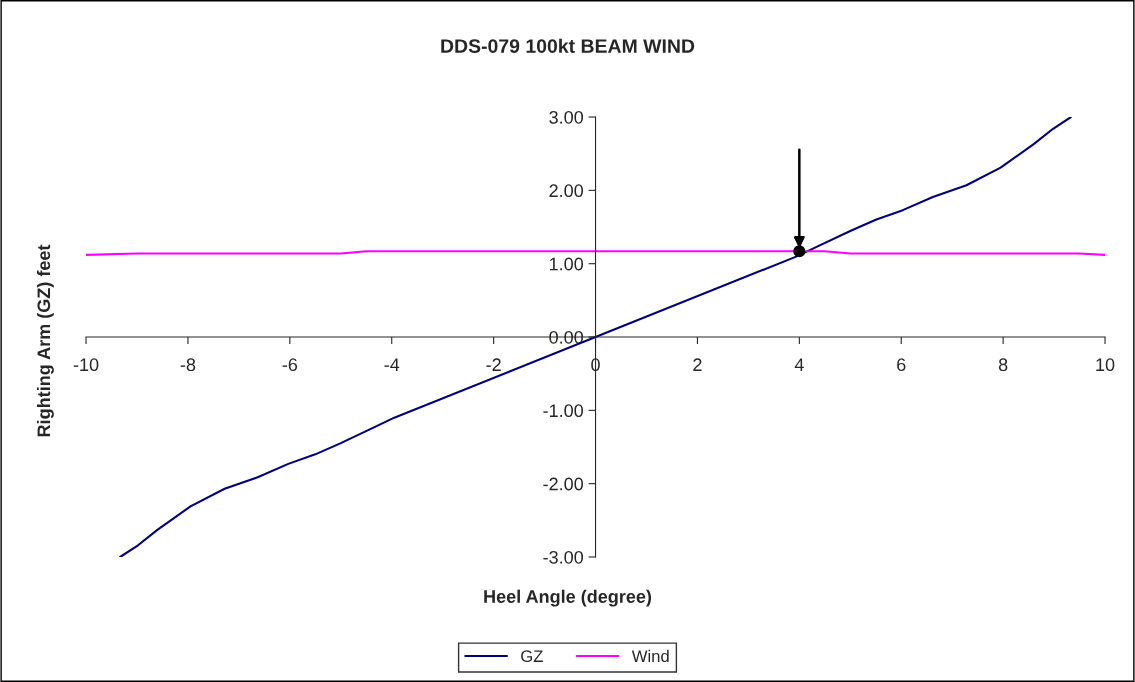  What do you see at coordinates (563, 411) in the screenshot?
I see `y-tick-label: -1.00` at bounding box center [563, 411].